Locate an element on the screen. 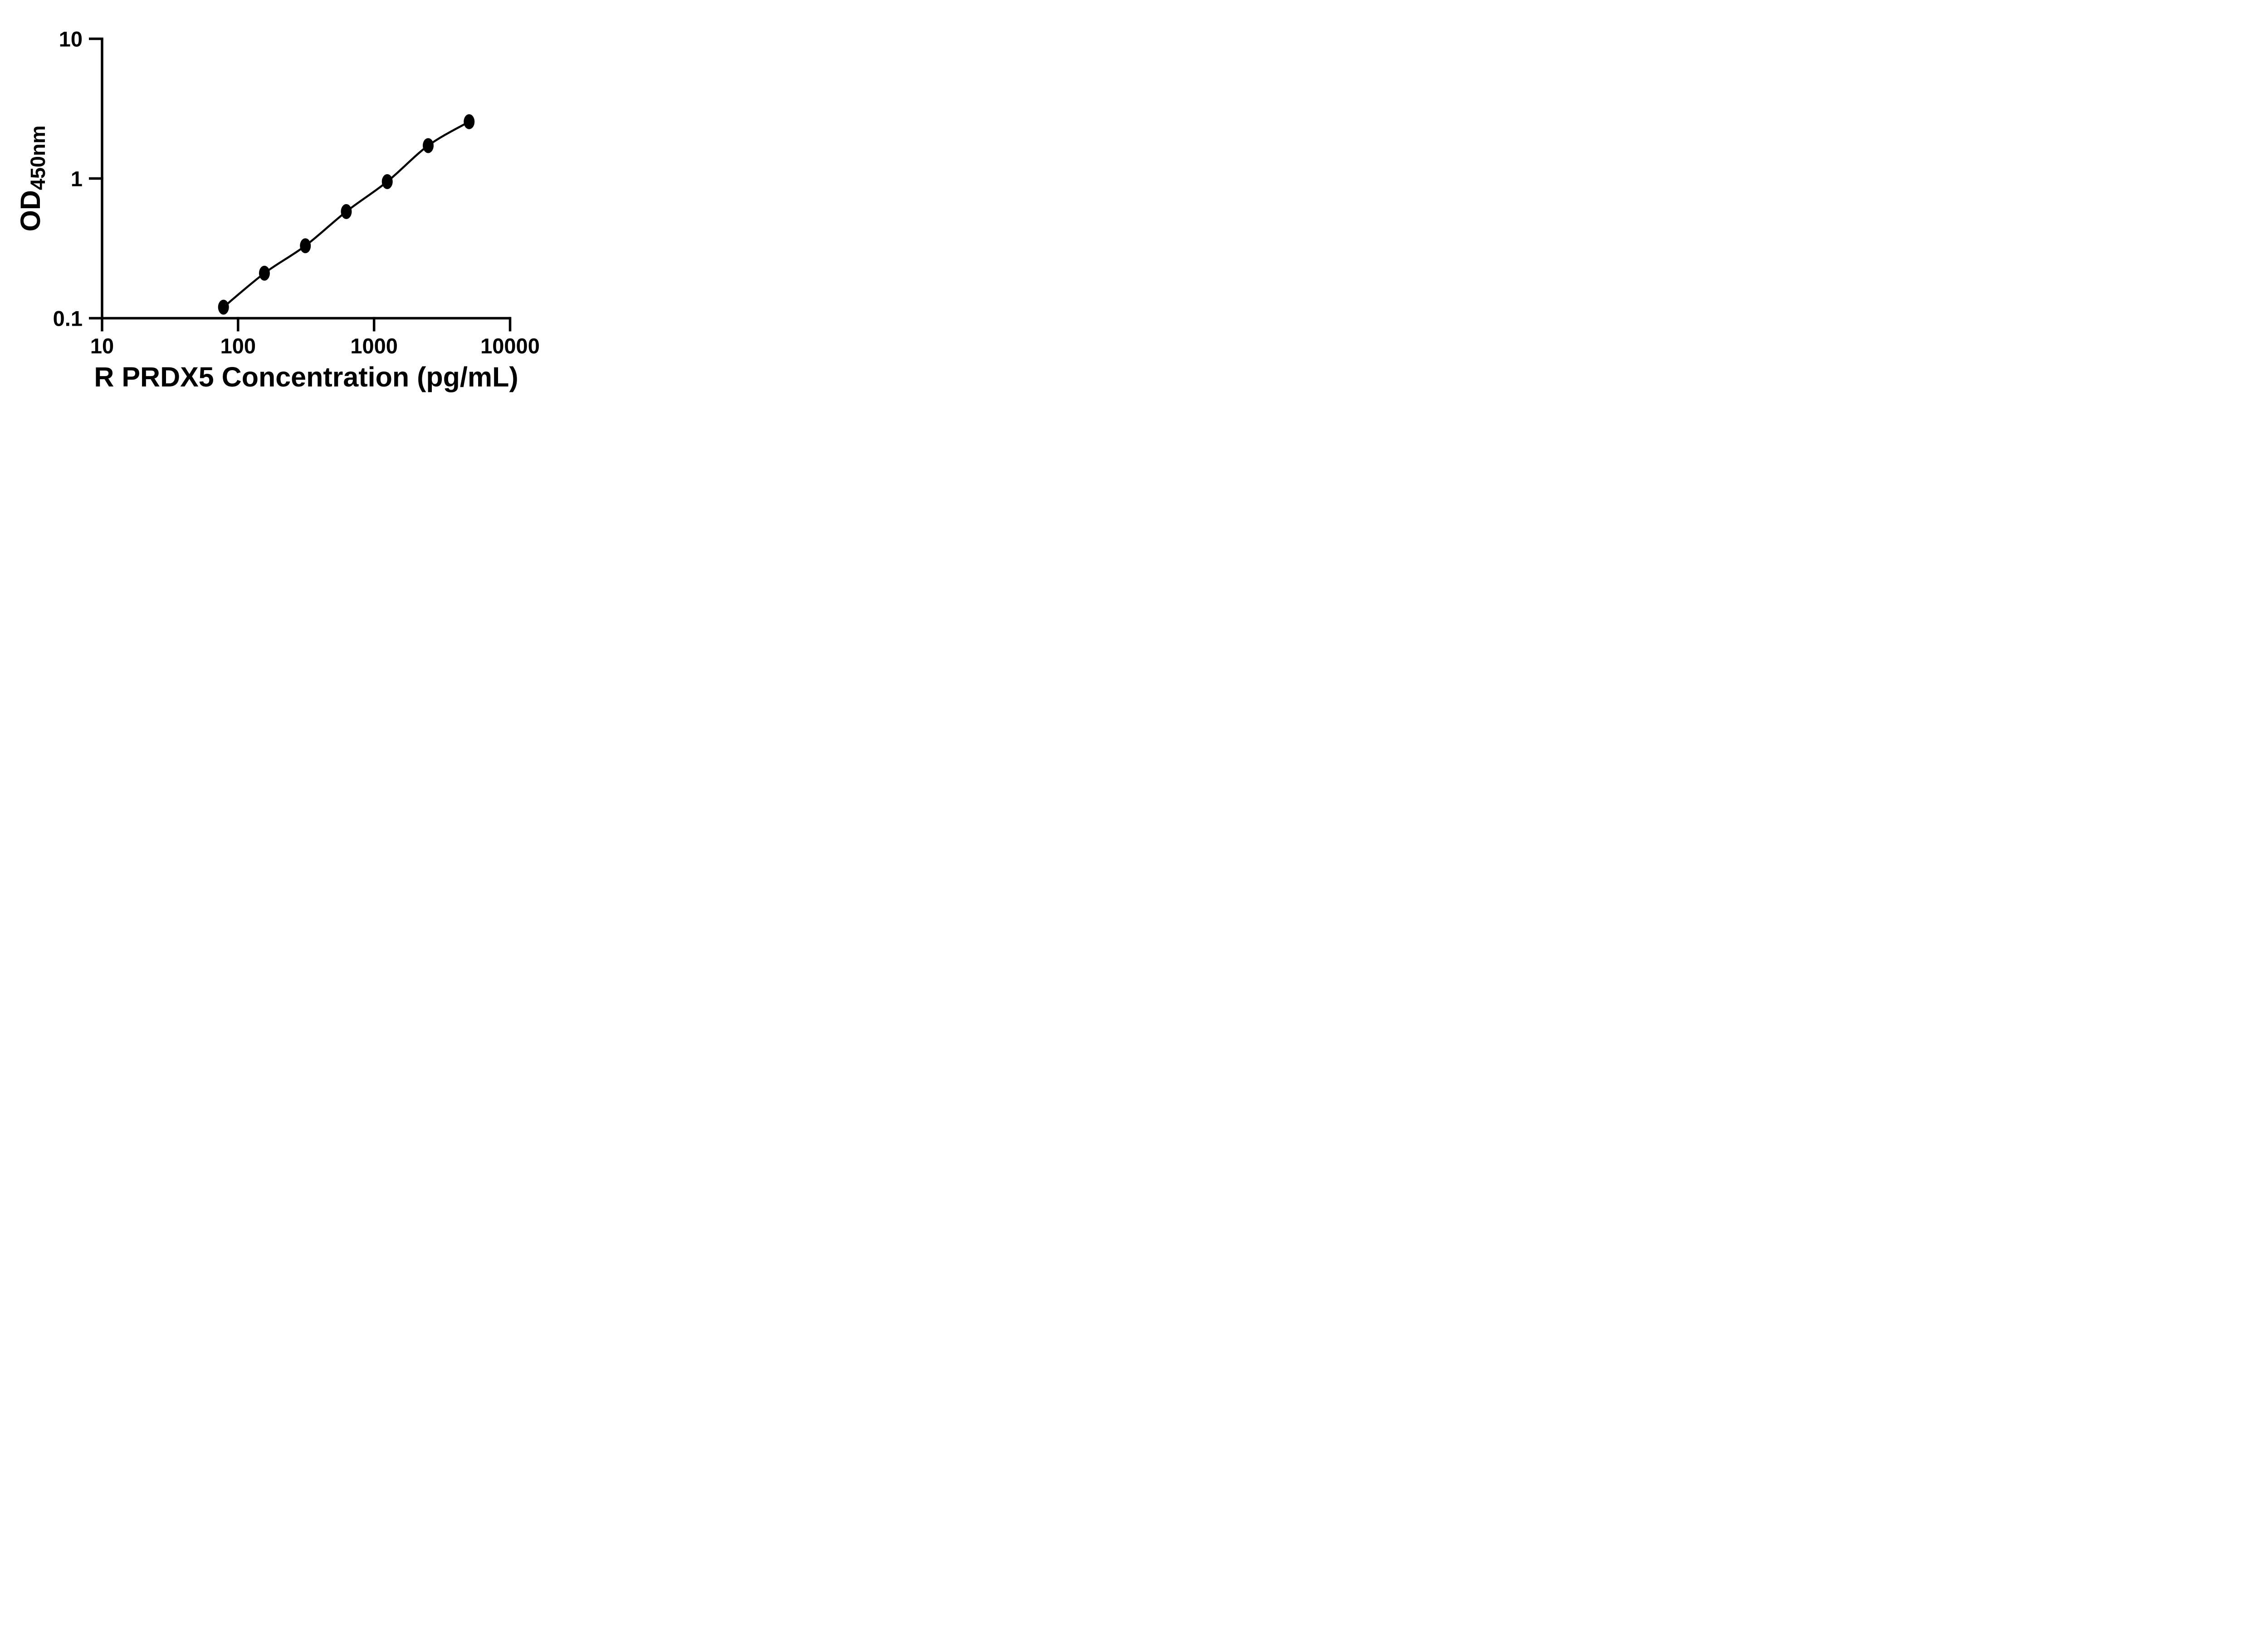 The image size is (2268, 1633). x-tick-label-10000: 10000 is located at coordinates (510, 346).